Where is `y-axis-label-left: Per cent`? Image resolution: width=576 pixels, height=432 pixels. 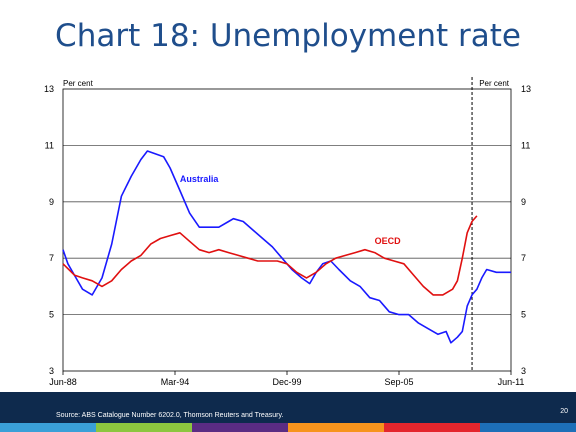 y-axis-label-left: Per cent is located at coordinates (78, 83).